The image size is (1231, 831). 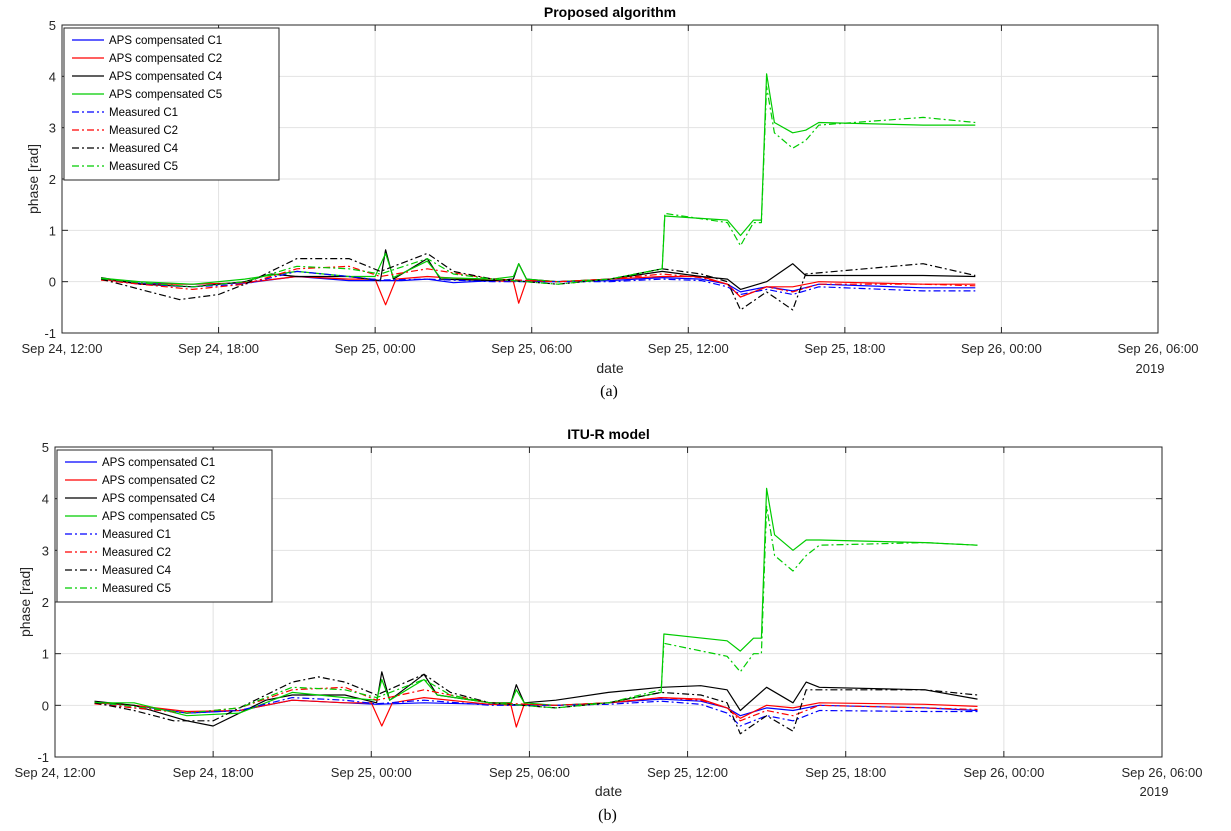 What do you see at coordinates (610, 12) in the screenshot?
I see `chart-title: Proposed algorithm` at bounding box center [610, 12].